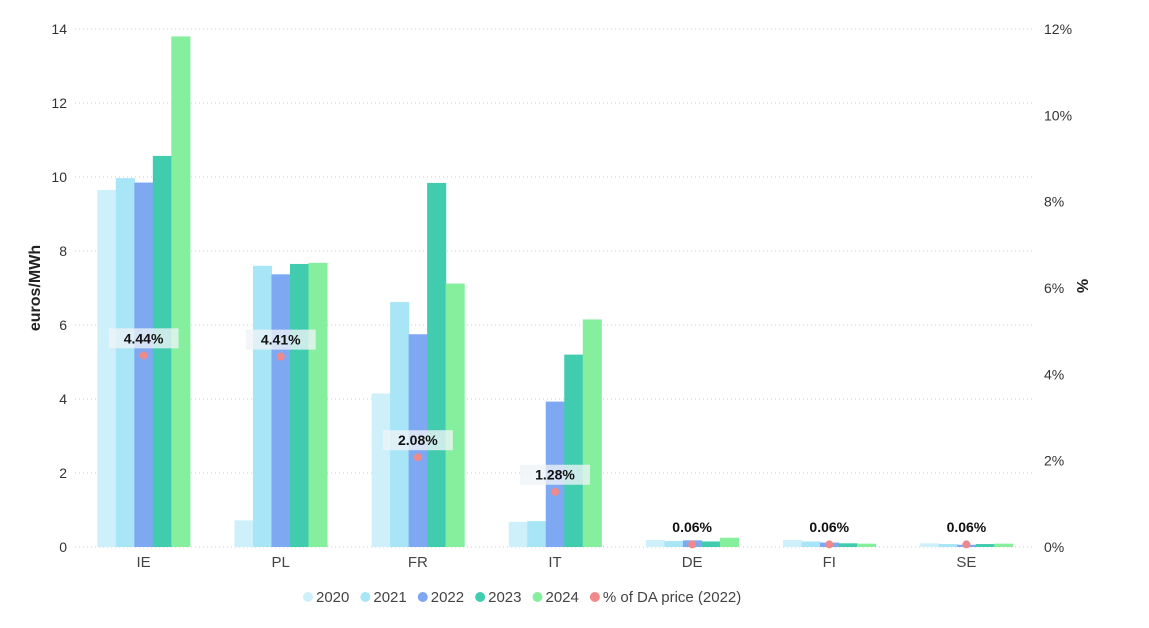 The width and height of the screenshot is (1149, 628). What do you see at coordinates (1054, 374) in the screenshot?
I see `y2-tick-4pct: 4%` at bounding box center [1054, 374].